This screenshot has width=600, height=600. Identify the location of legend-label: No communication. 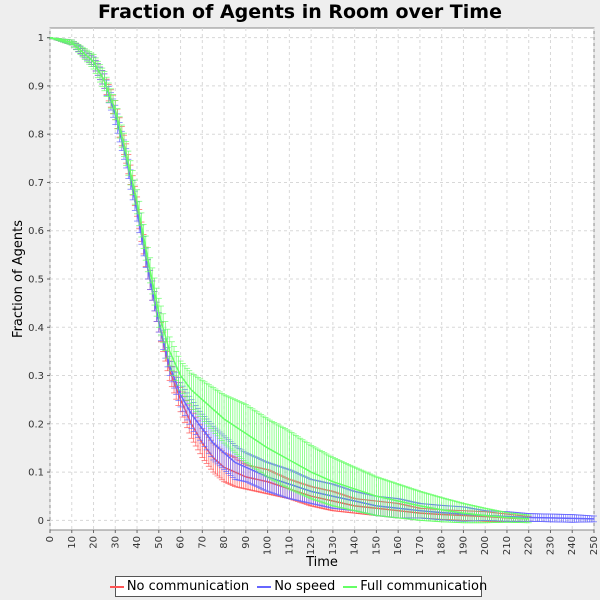
(188, 586).